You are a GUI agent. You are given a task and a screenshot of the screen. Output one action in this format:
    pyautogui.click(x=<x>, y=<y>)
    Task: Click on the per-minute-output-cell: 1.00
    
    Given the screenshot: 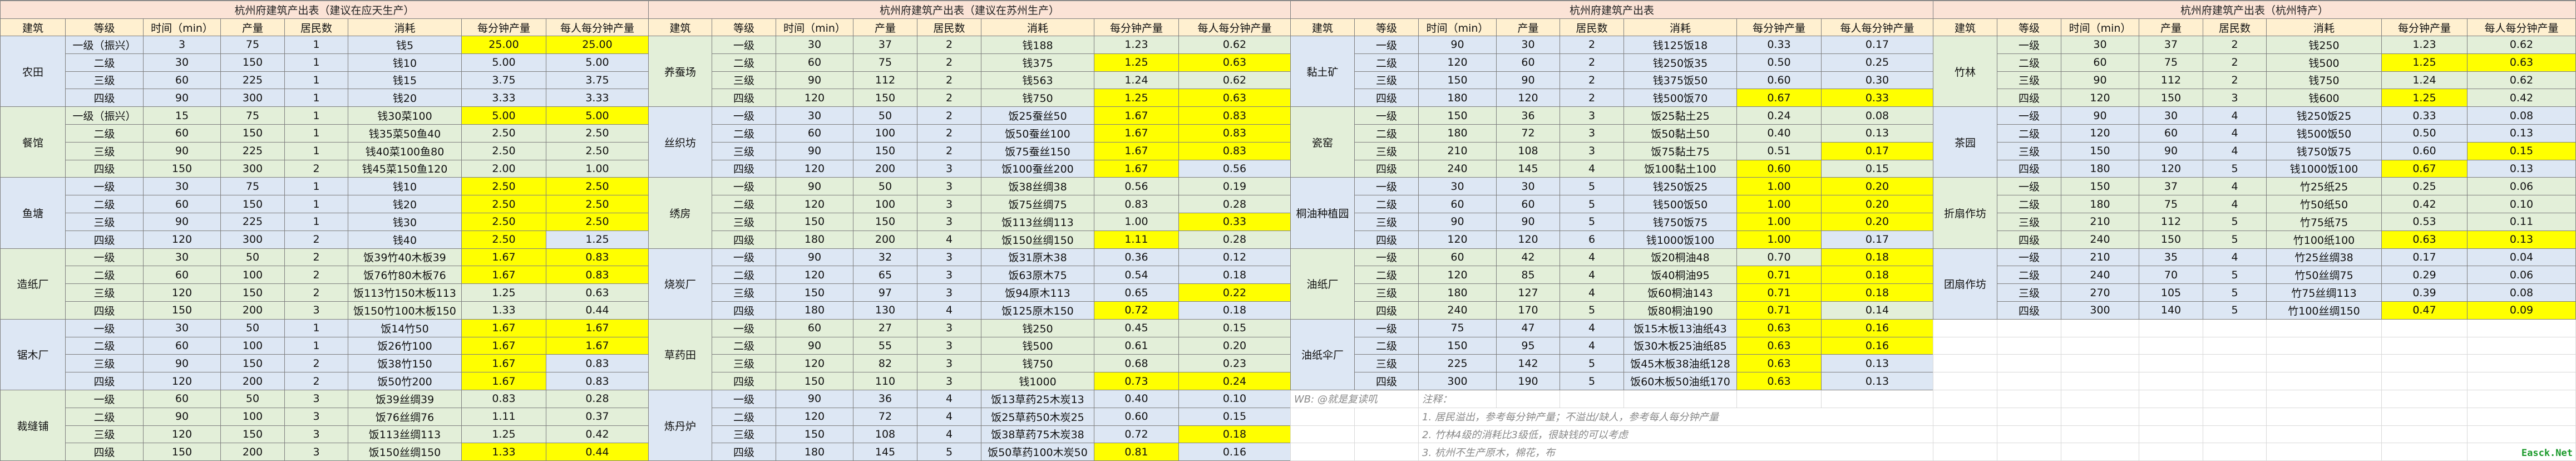 What is the action you would take?
    pyautogui.click(x=1779, y=222)
    